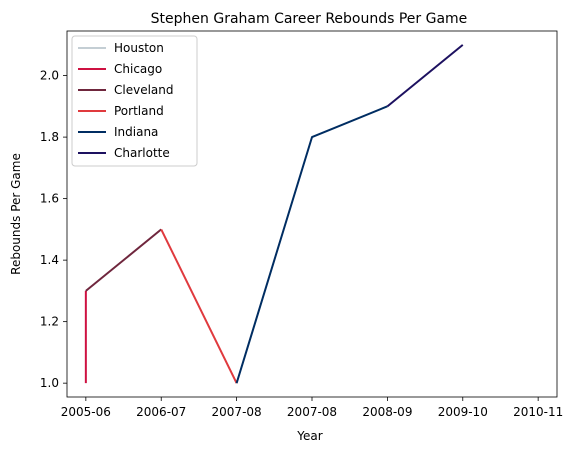  I want to click on legend-label-charlotte: Charlotte, so click(142, 153).